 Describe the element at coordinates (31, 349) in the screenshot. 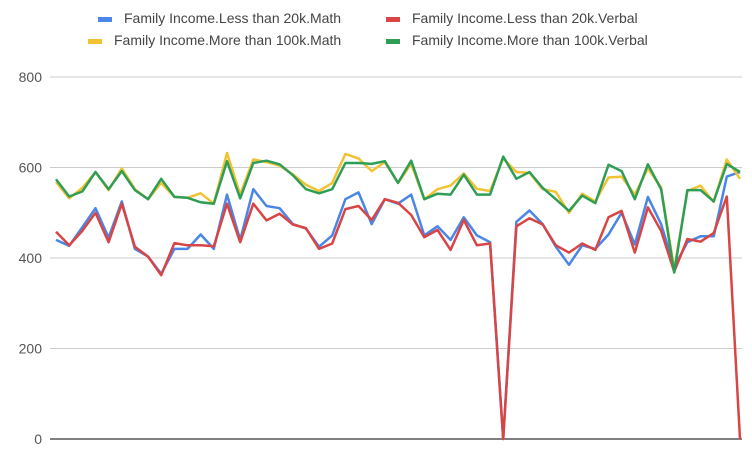

I see `y-tick-label: 200` at that location.